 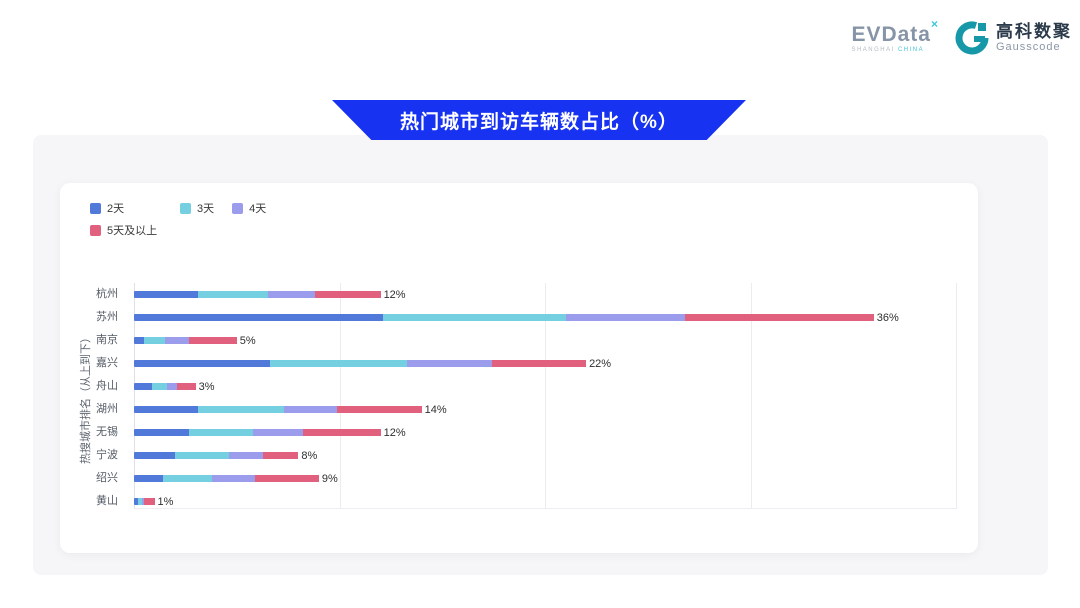 What do you see at coordinates (435, 409) in the screenshot?
I see `bar-total-label-湖州: 14%` at bounding box center [435, 409].